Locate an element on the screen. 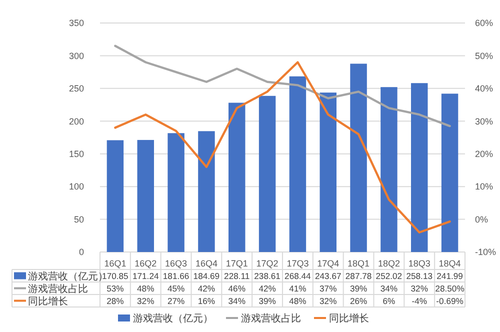 Image resolution: width=500 pixels, height=332 pixels. data-label: 184.69 is located at coordinates (206, 275).